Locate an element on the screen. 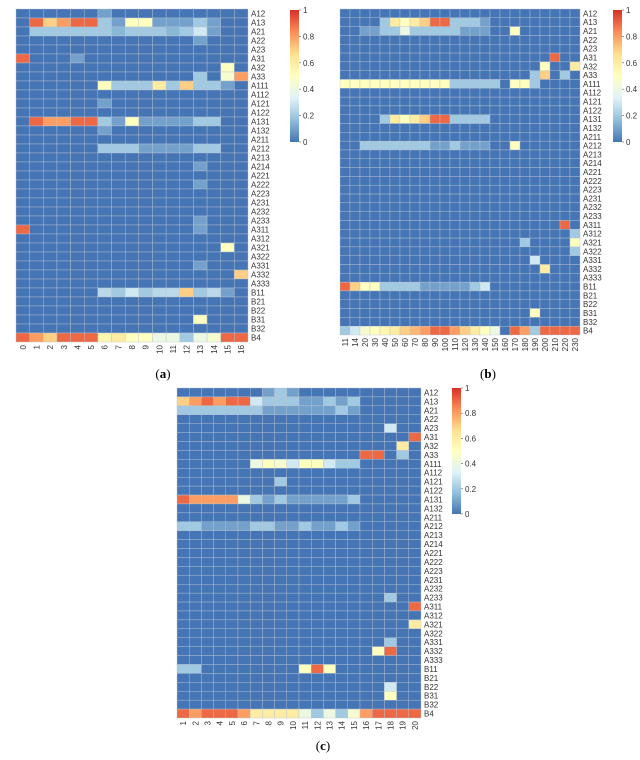 The width and height of the screenshot is (640, 760). colorbar-tick-label: 0.8 is located at coordinates (309, 36).